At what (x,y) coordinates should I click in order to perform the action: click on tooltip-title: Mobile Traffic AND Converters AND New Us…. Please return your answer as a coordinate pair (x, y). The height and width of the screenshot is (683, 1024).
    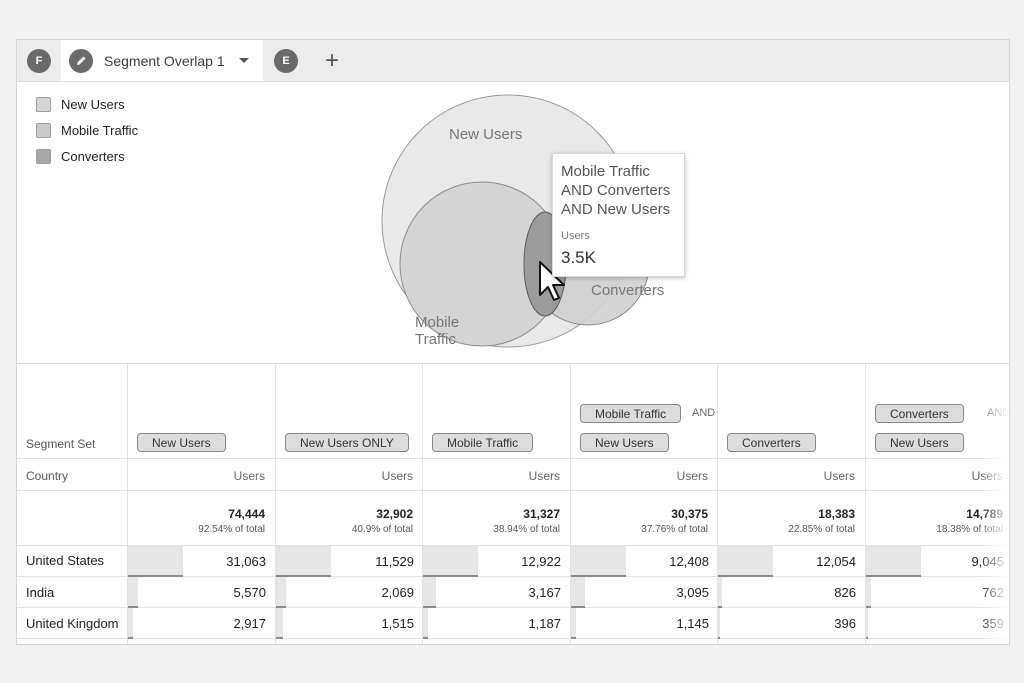
    Looking at the image, I should click on (618, 190).